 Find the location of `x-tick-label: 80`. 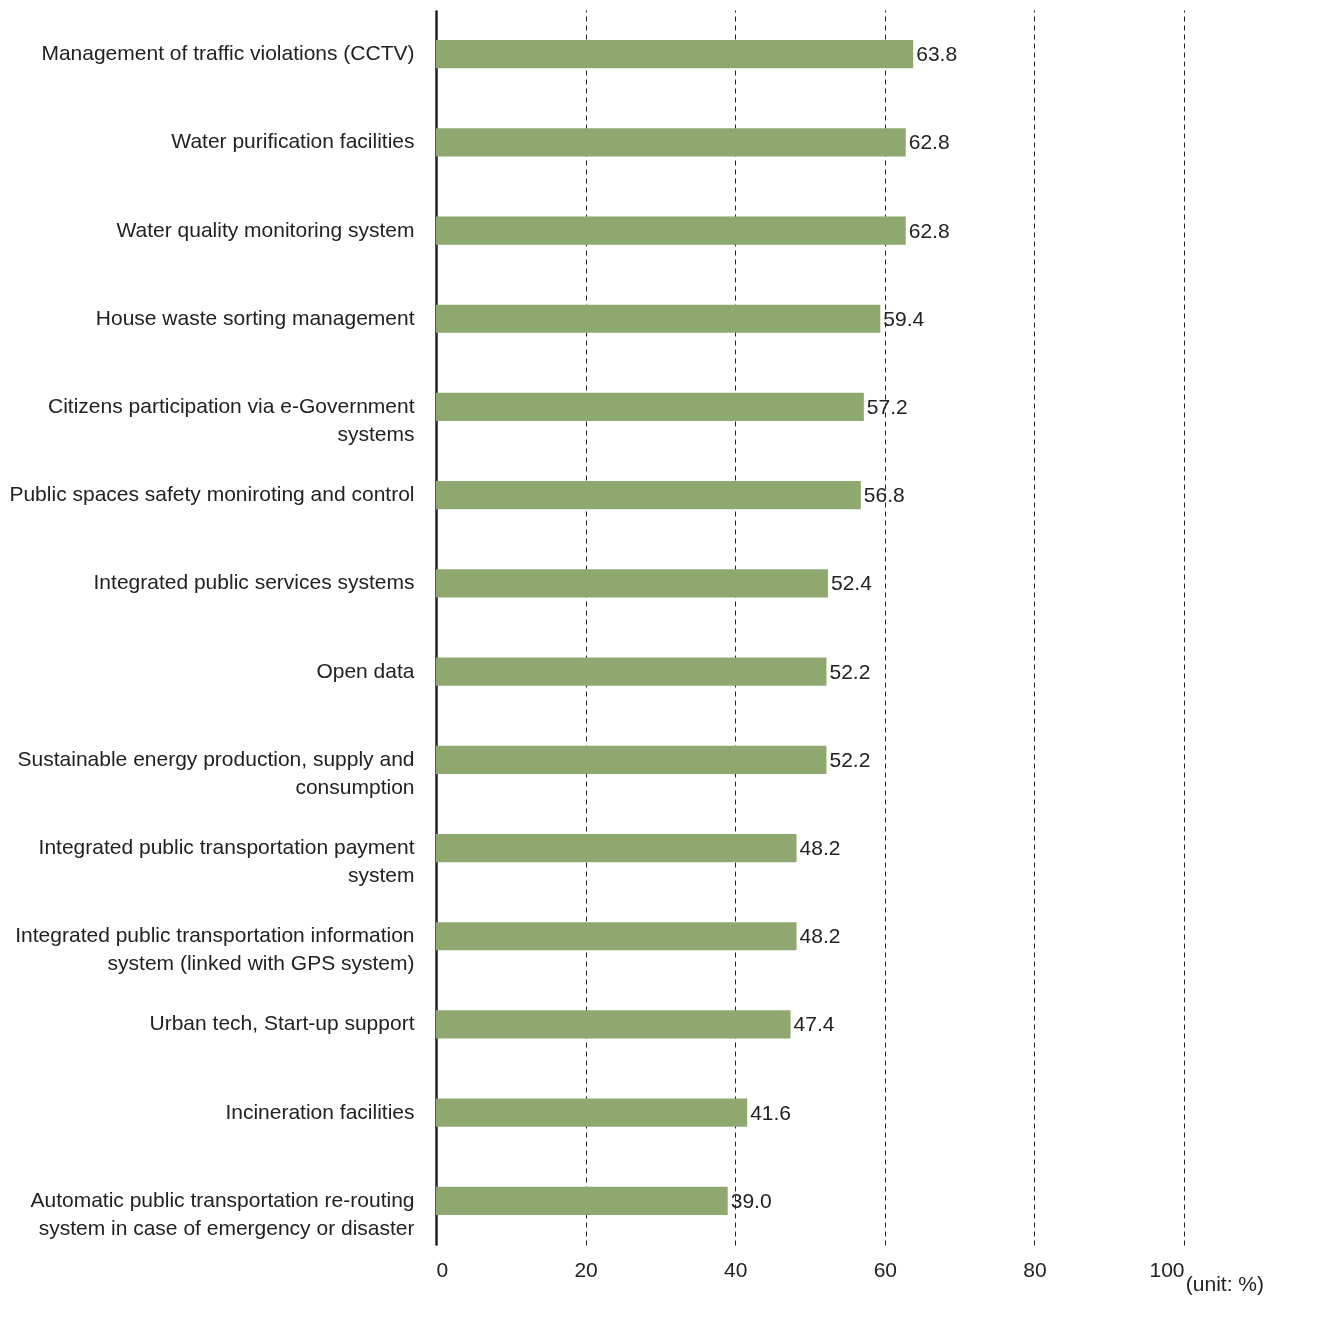

x-tick-label: 80 is located at coordinates (1035, 1269).